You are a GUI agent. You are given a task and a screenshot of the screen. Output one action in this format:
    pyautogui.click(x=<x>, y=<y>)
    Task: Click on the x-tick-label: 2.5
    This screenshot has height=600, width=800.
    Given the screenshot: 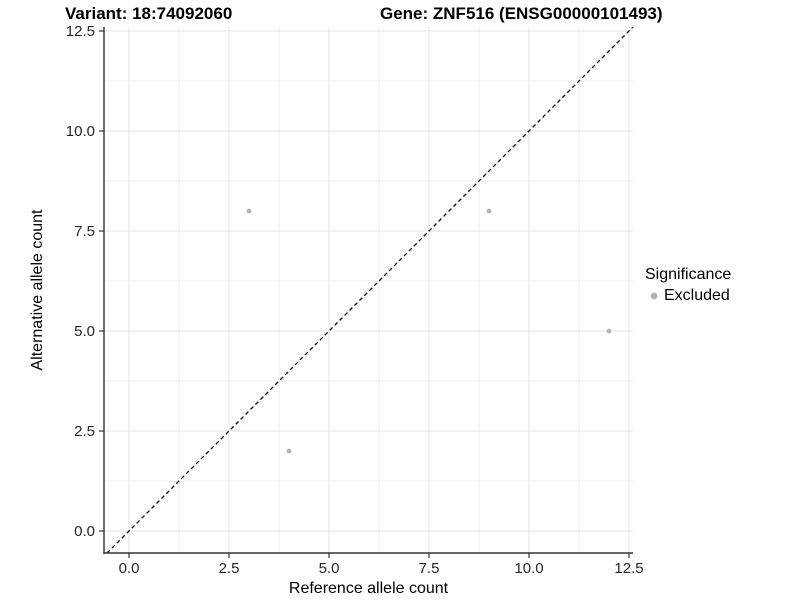 What is the action you would take?
    pyautogui.click(x=229, y=568)
    